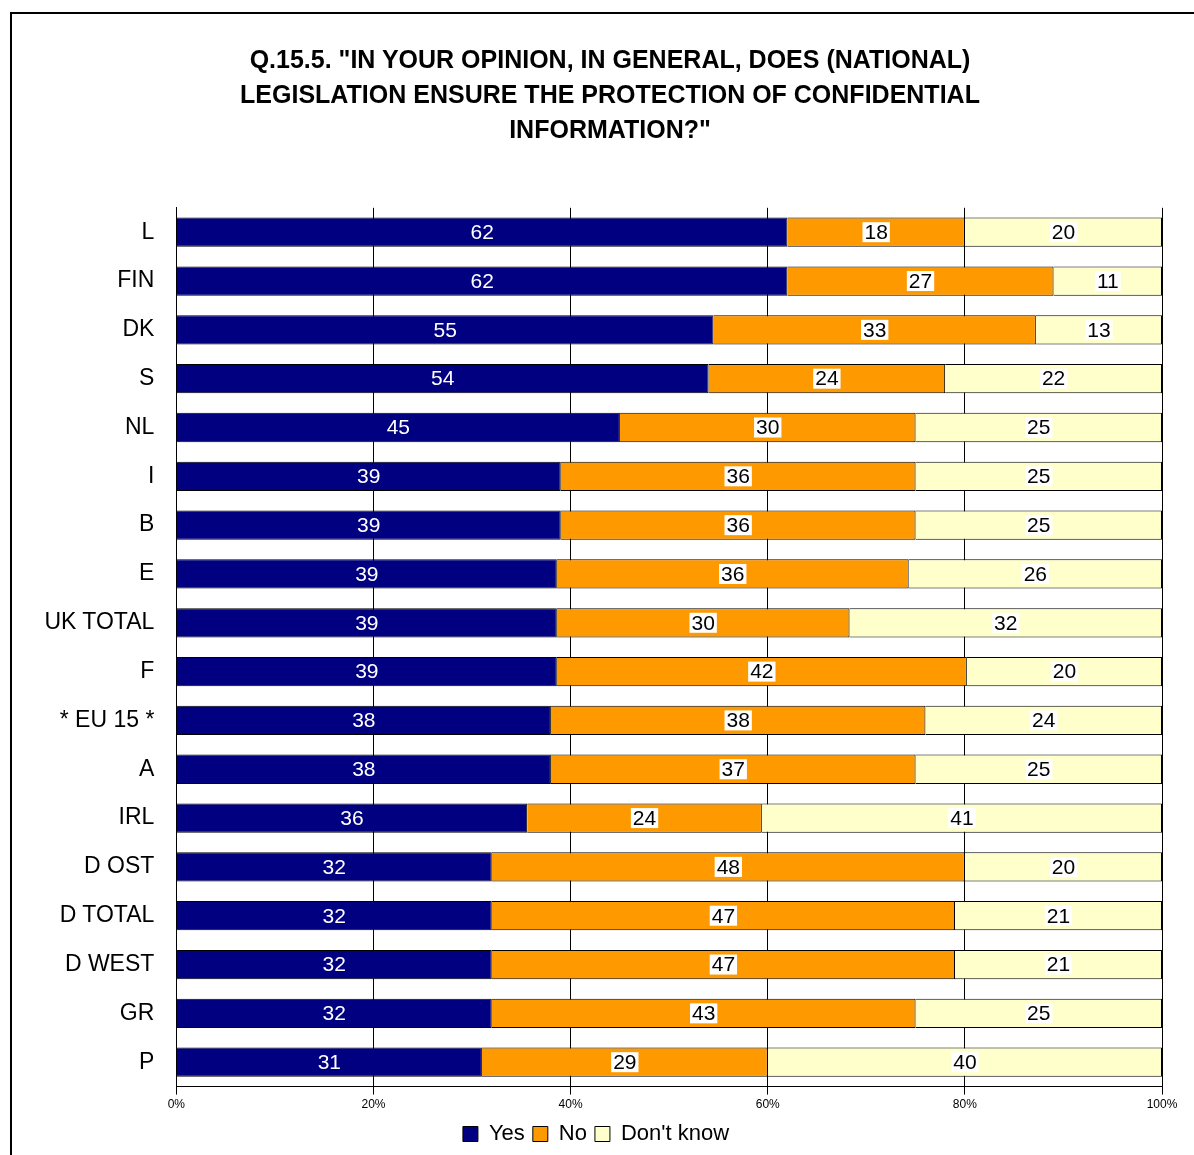 This screenshot has height=1155, width=1194. Describe the element at coordinates (136, 279) in the screenshot. I see `y-tick-label: FIN` at that location.